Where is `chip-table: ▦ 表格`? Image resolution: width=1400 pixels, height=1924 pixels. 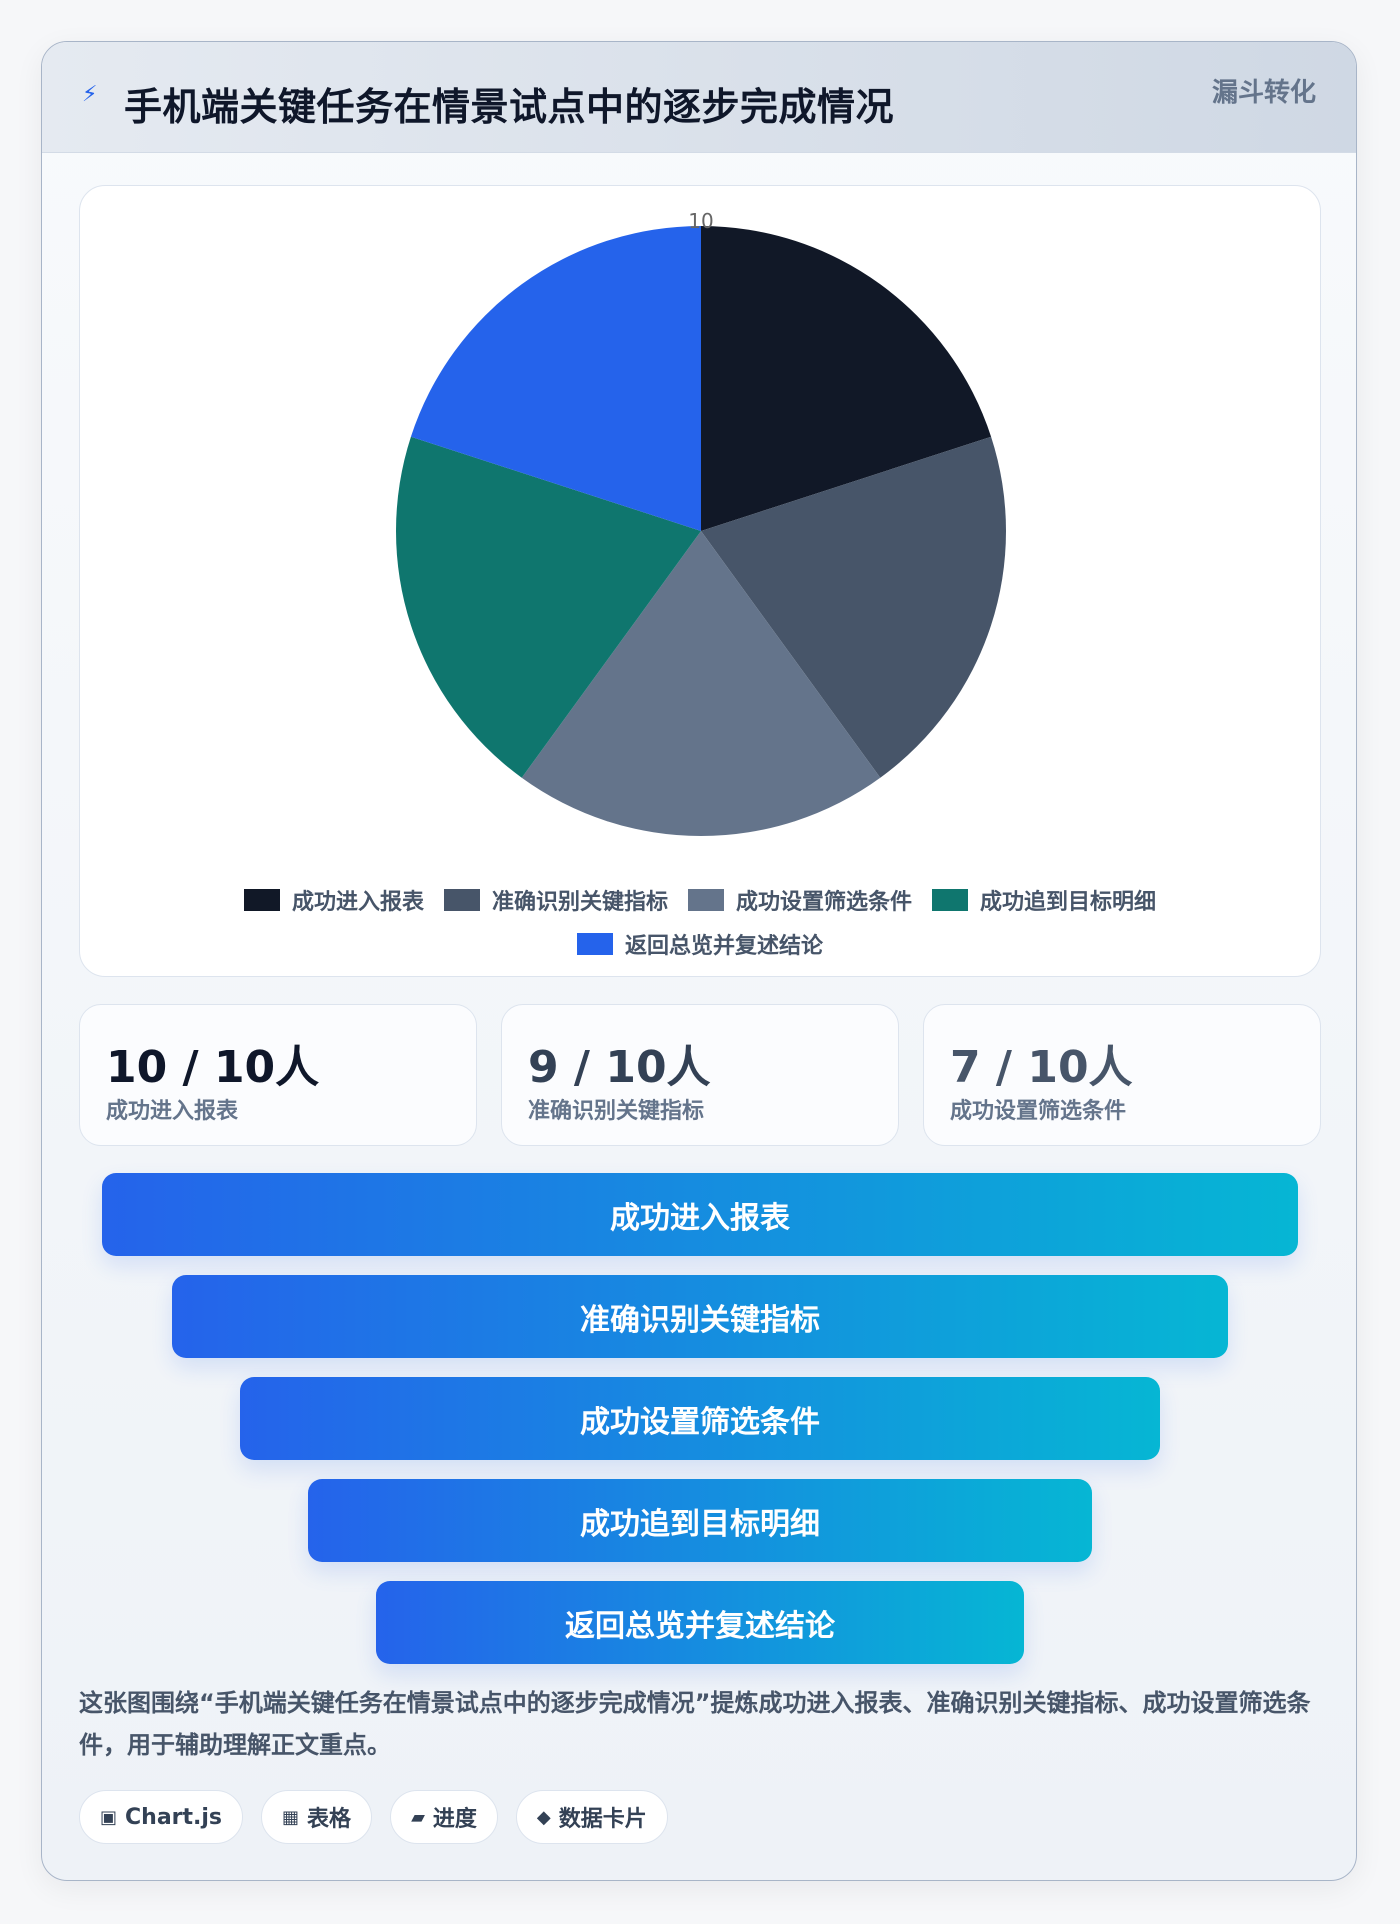 chip-table: ▦ 表格 is located at coordinates (317, 1817).